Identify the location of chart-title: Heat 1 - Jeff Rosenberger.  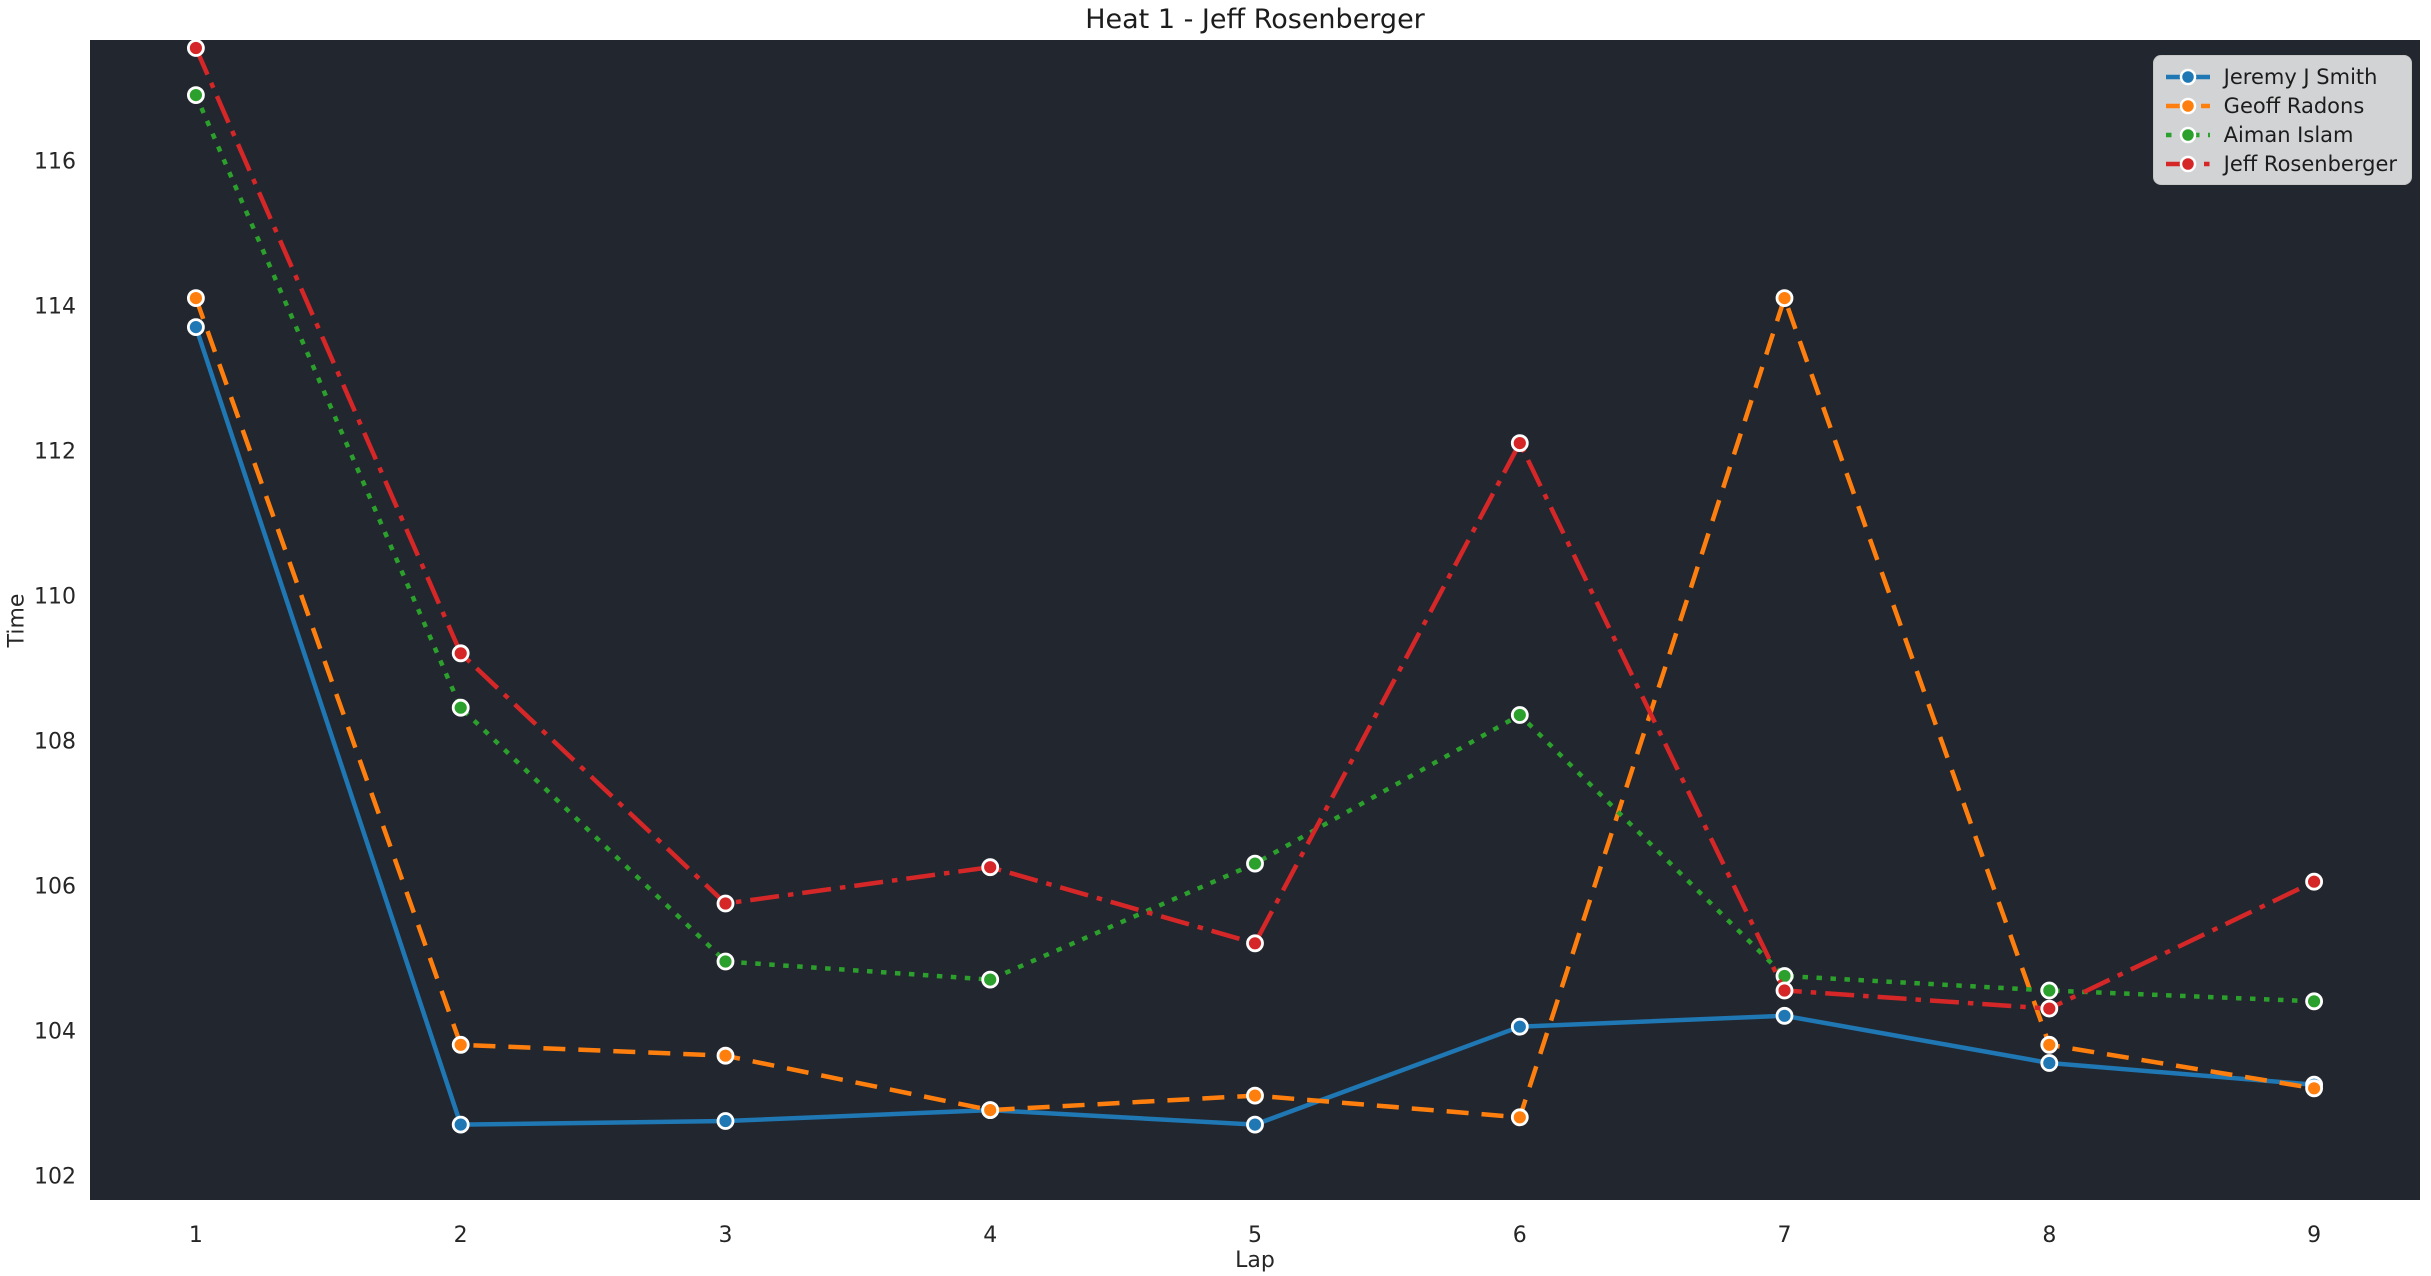
(1255, 19).